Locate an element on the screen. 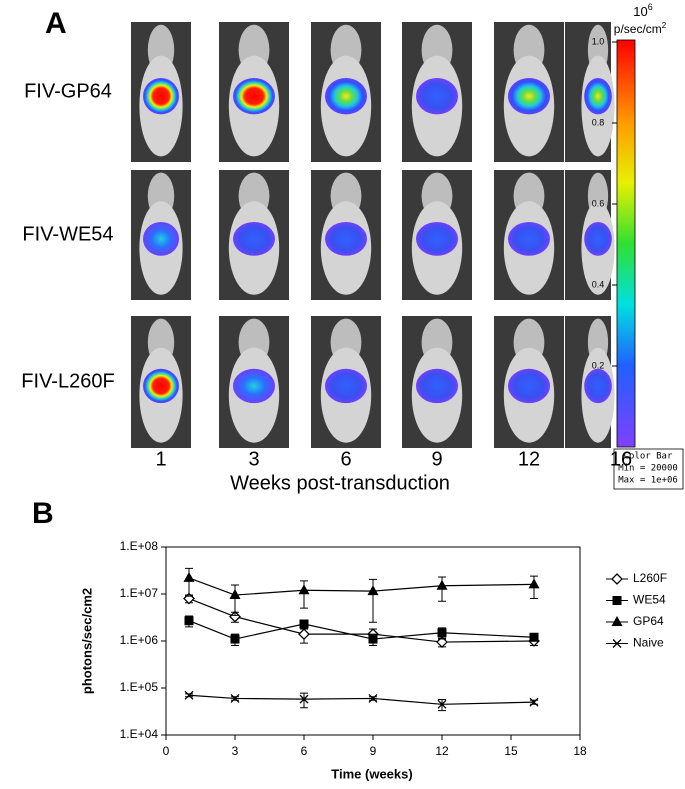 This screenshot has width=685, height=789. week-label: 3 is located at coordinates (253, 459).